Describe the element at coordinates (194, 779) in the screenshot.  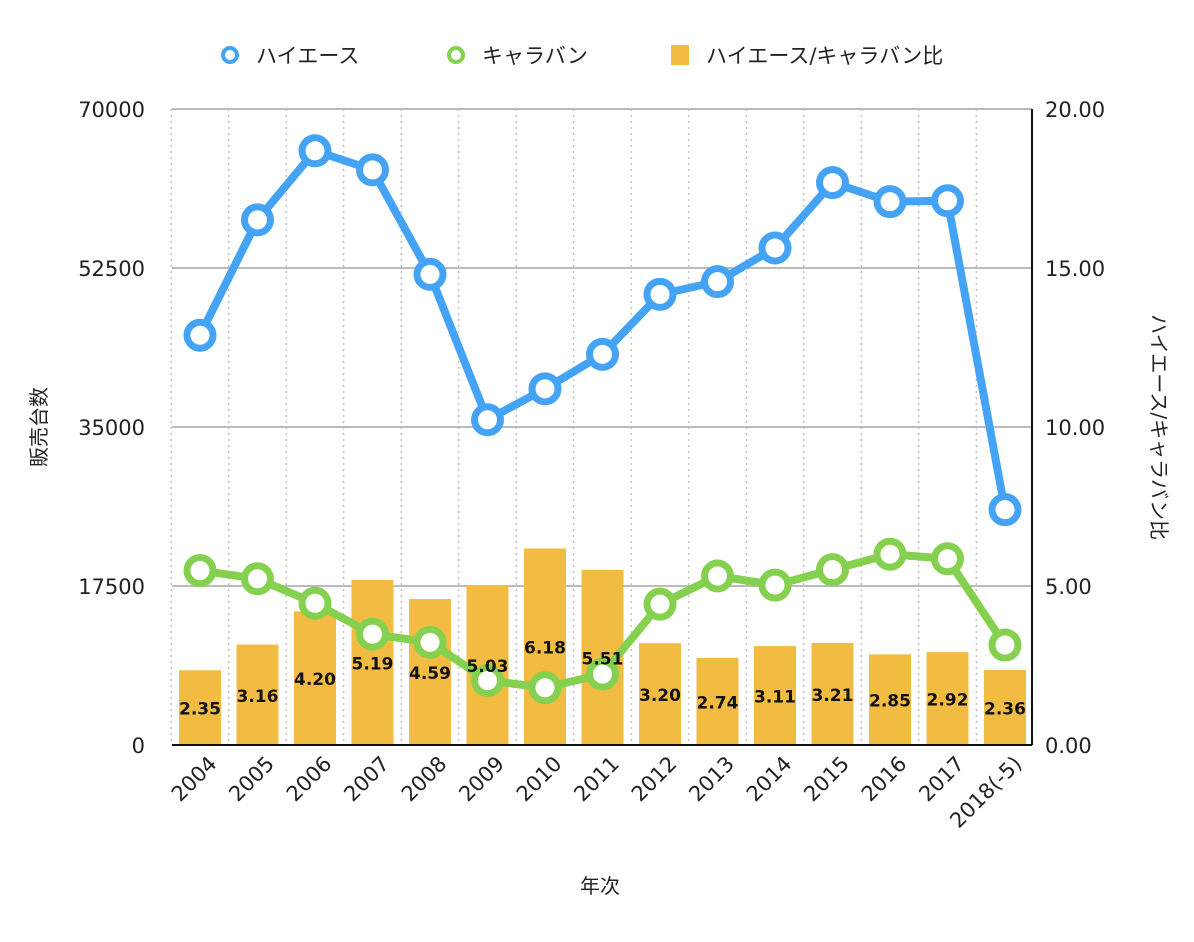
I see `x-tick-label: 2004` at that location.